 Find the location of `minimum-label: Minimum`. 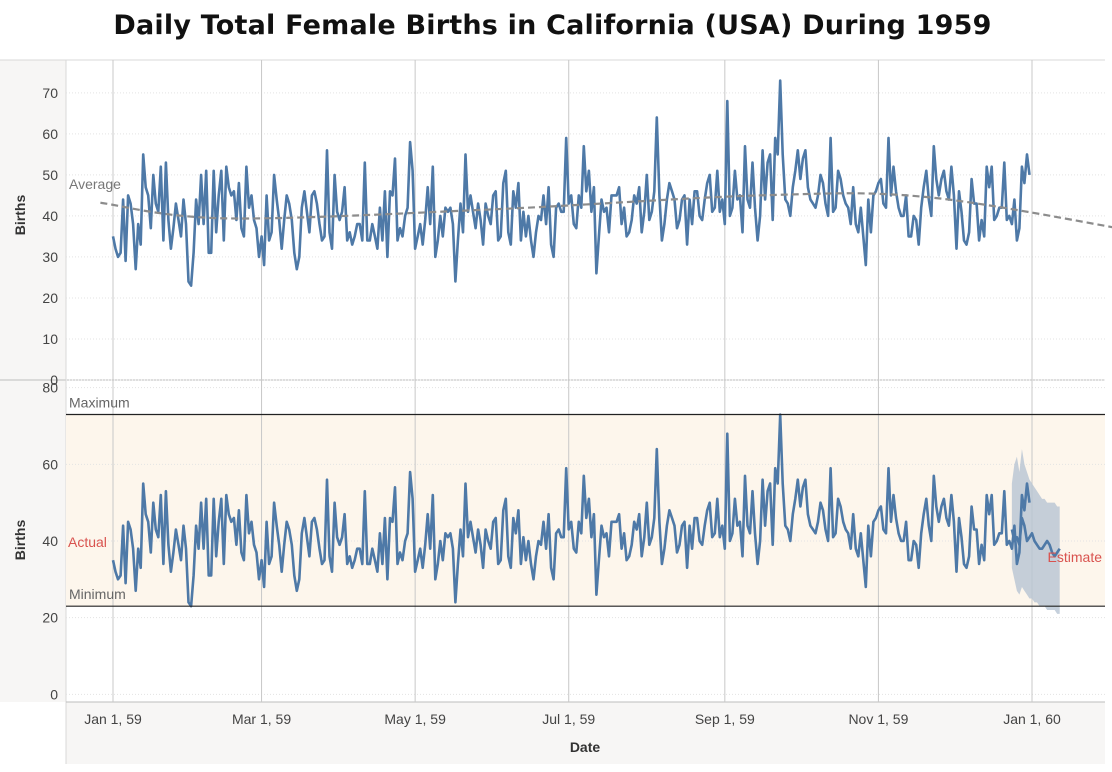

minimum-label: Minimum is located at coordinates (97, 594).